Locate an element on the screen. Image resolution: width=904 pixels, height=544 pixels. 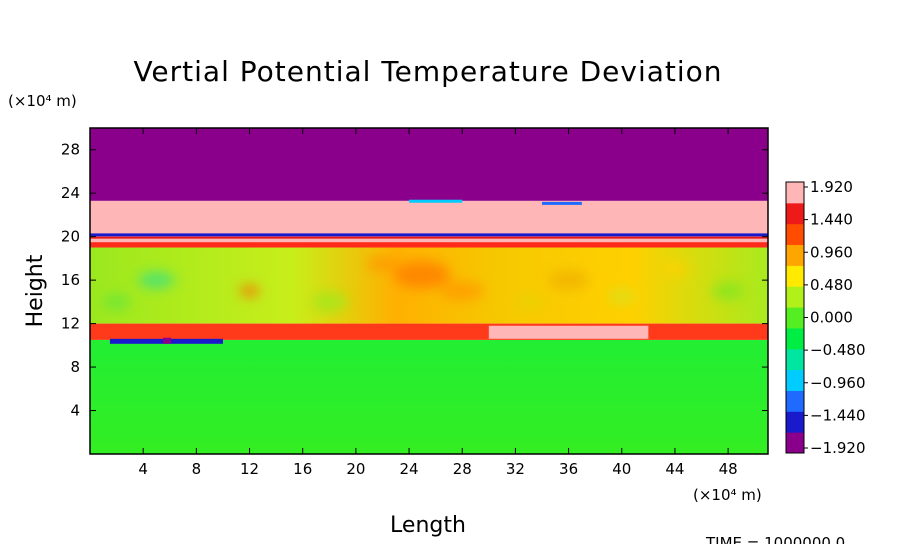
y-axis-label: Height is located at coordinates (35, 290).